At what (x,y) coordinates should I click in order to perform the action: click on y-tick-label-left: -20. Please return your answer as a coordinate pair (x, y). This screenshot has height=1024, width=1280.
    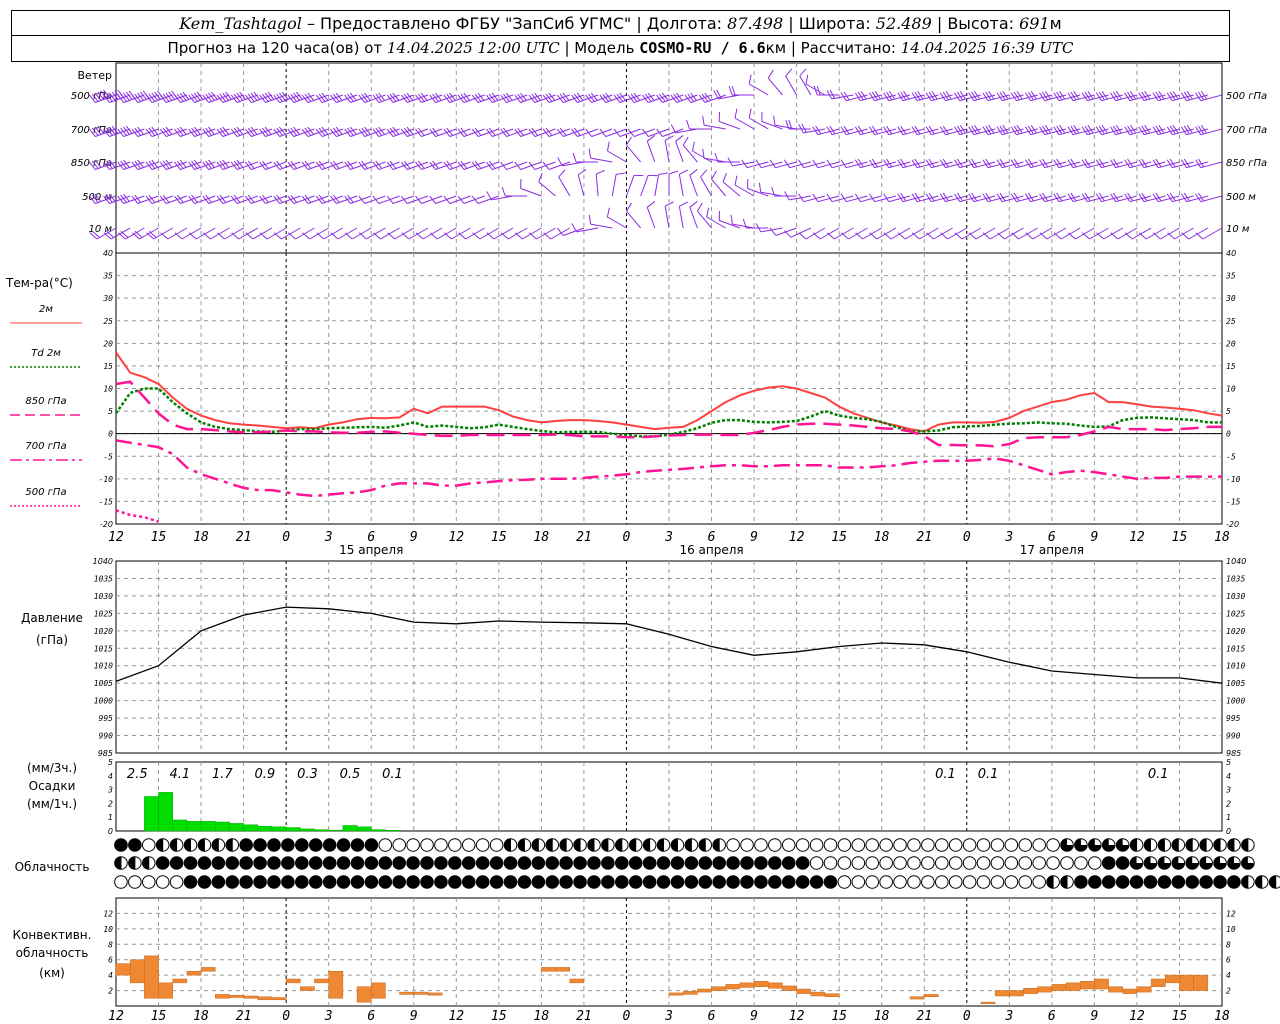
    Looking at the image, I should click on (106, 524).